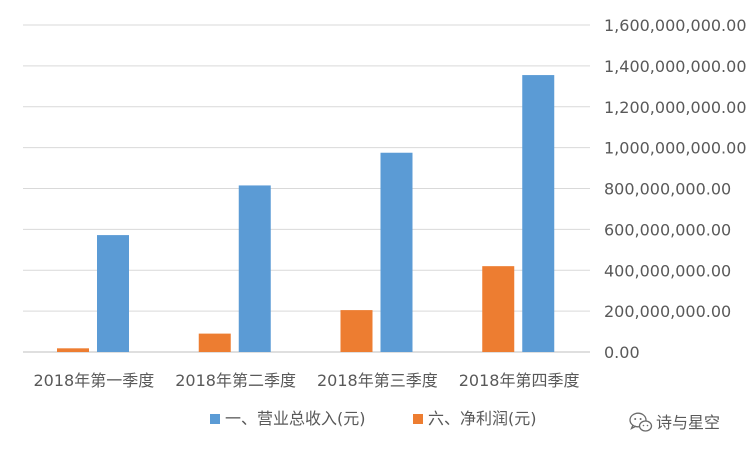 This screenshot has height=452, width=752. What do you see at coordinates (94, 380) in the screenshot?
I see `x-category-label: 2018年第一季度` at bounding box center [94, 380].